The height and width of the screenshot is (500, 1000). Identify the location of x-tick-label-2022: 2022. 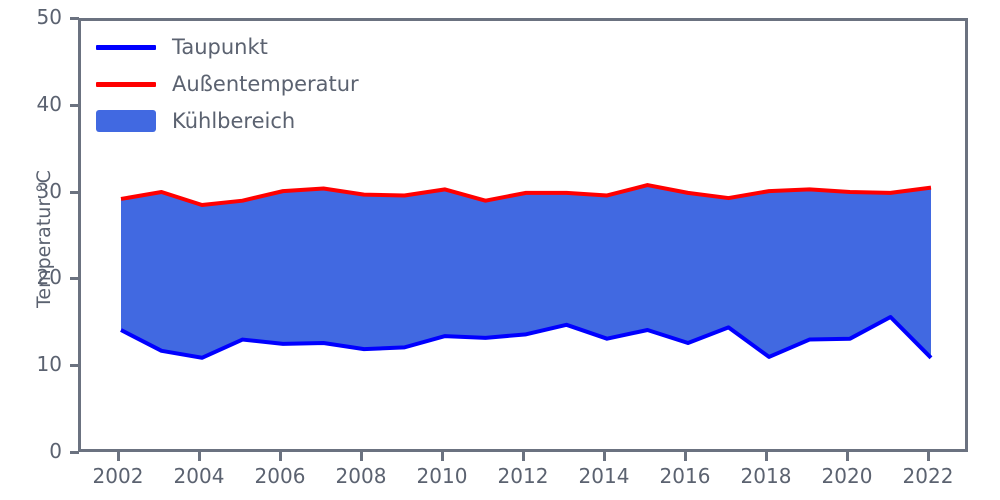
(928, 476).